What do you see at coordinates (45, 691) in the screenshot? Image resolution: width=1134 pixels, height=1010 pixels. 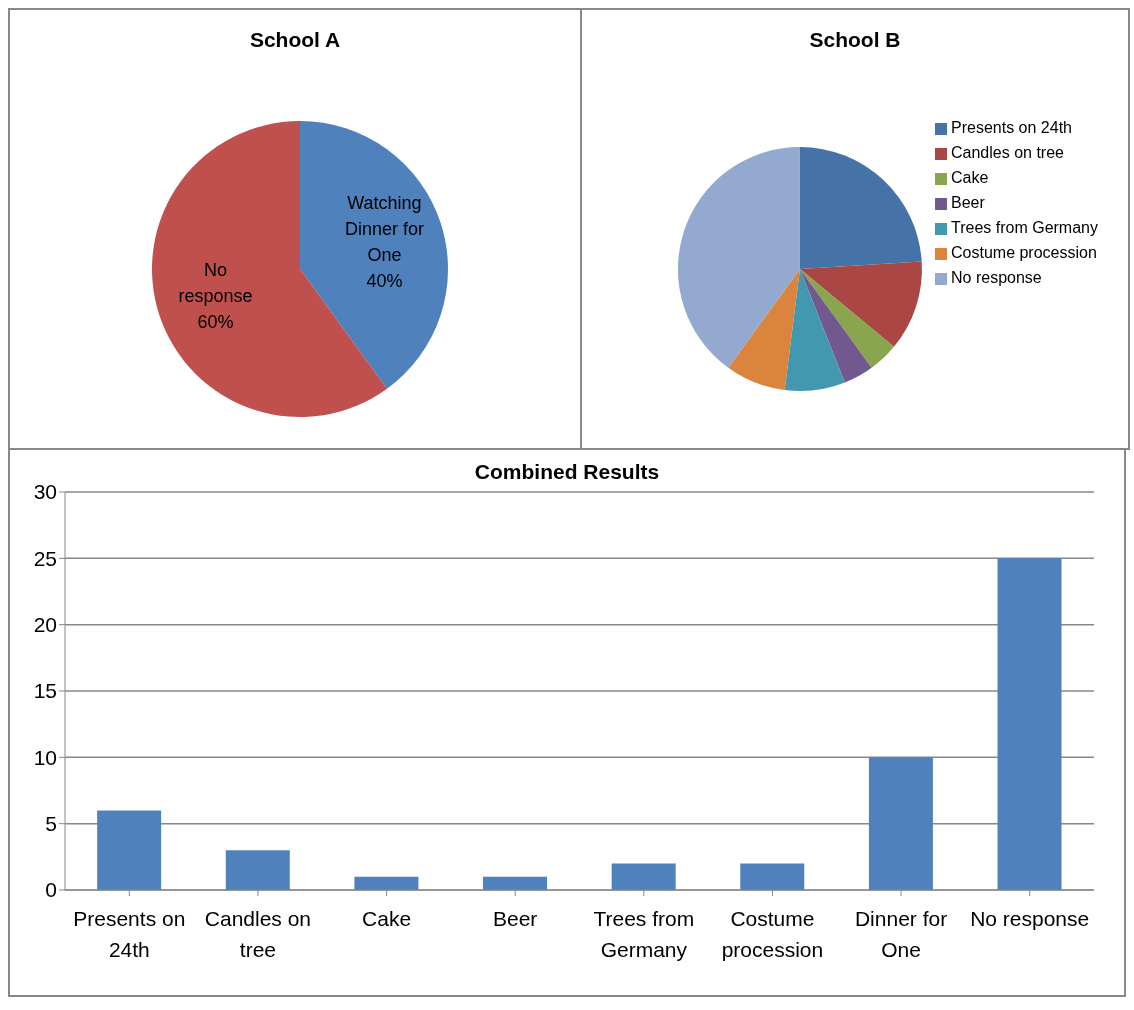 I see `y-tick-label: 15` at bounding box center [45, 691].